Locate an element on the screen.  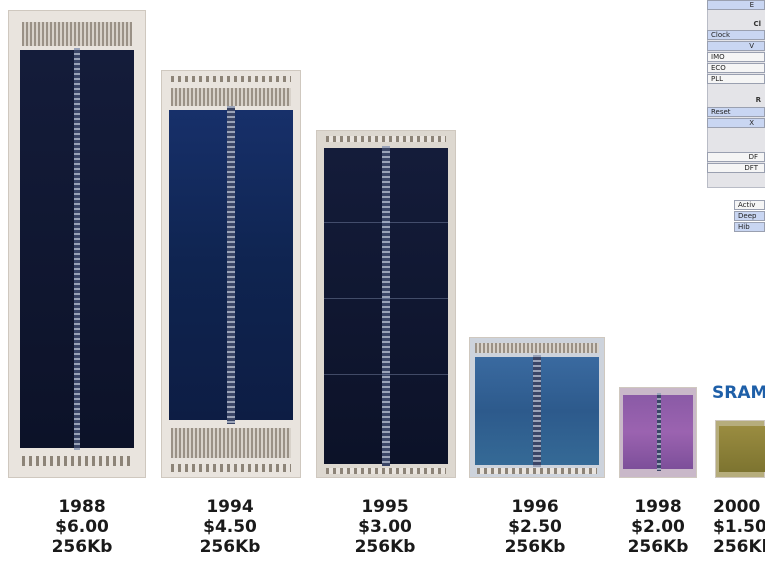
price-label: $3.00 is located at coordinates (385, 527).